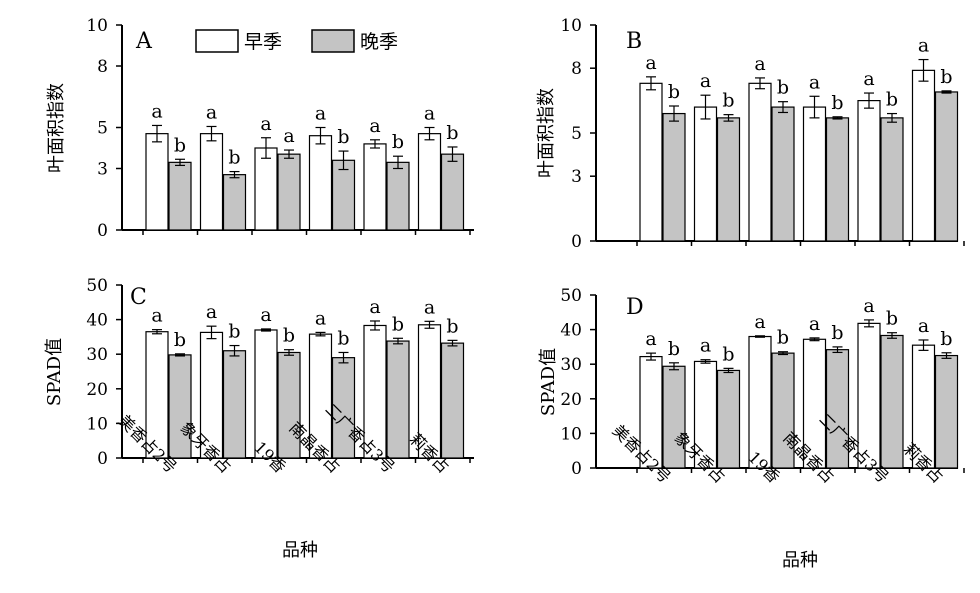 Image resolution: width=980 pixels, height=593 pixels. Describe the element at coordinates (571, 400) in the screenshot. I see `y-tick-label: 20` at that location.